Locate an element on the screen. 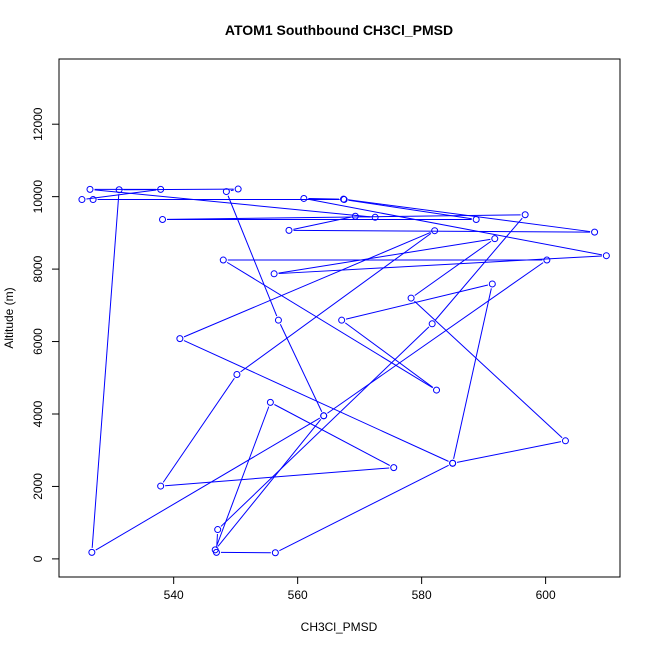 The height and width of the screenshot is (650, 650). y-tick-label: 4000 is located at coordinates (38, 413).